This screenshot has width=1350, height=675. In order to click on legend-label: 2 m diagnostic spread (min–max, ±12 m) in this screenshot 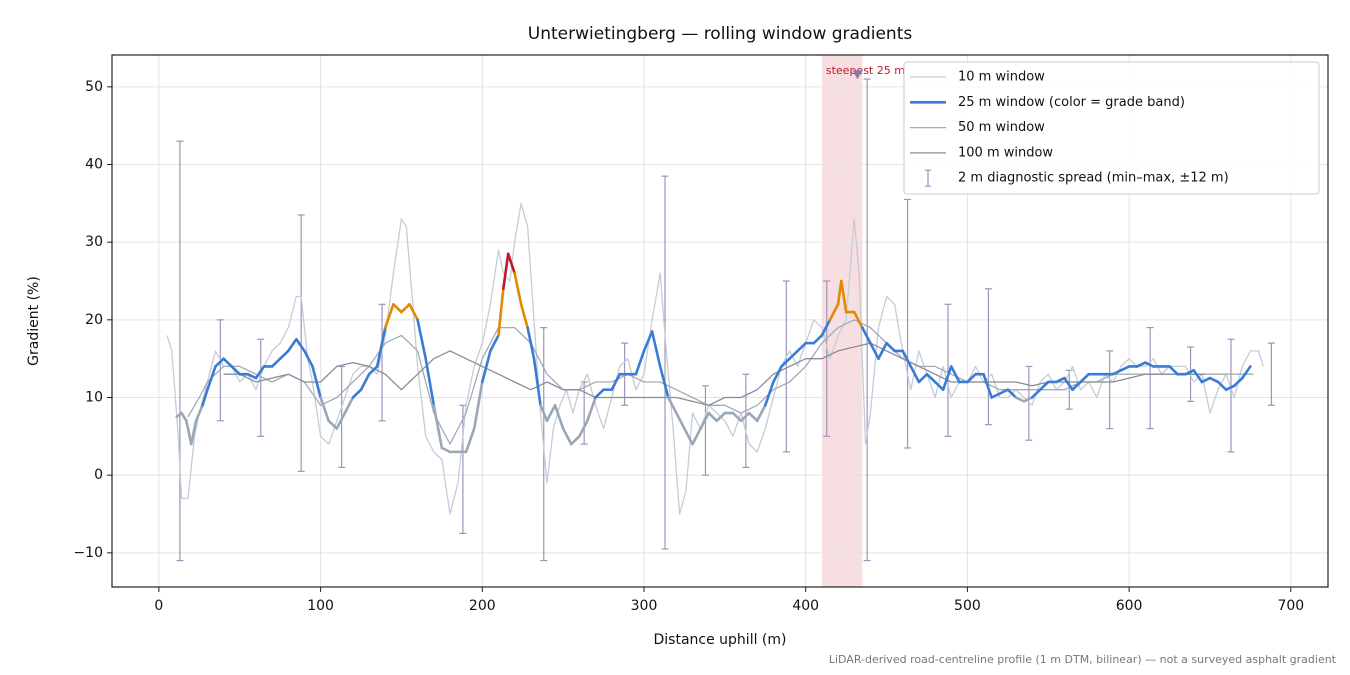, I will do `click(1093, 178)`.